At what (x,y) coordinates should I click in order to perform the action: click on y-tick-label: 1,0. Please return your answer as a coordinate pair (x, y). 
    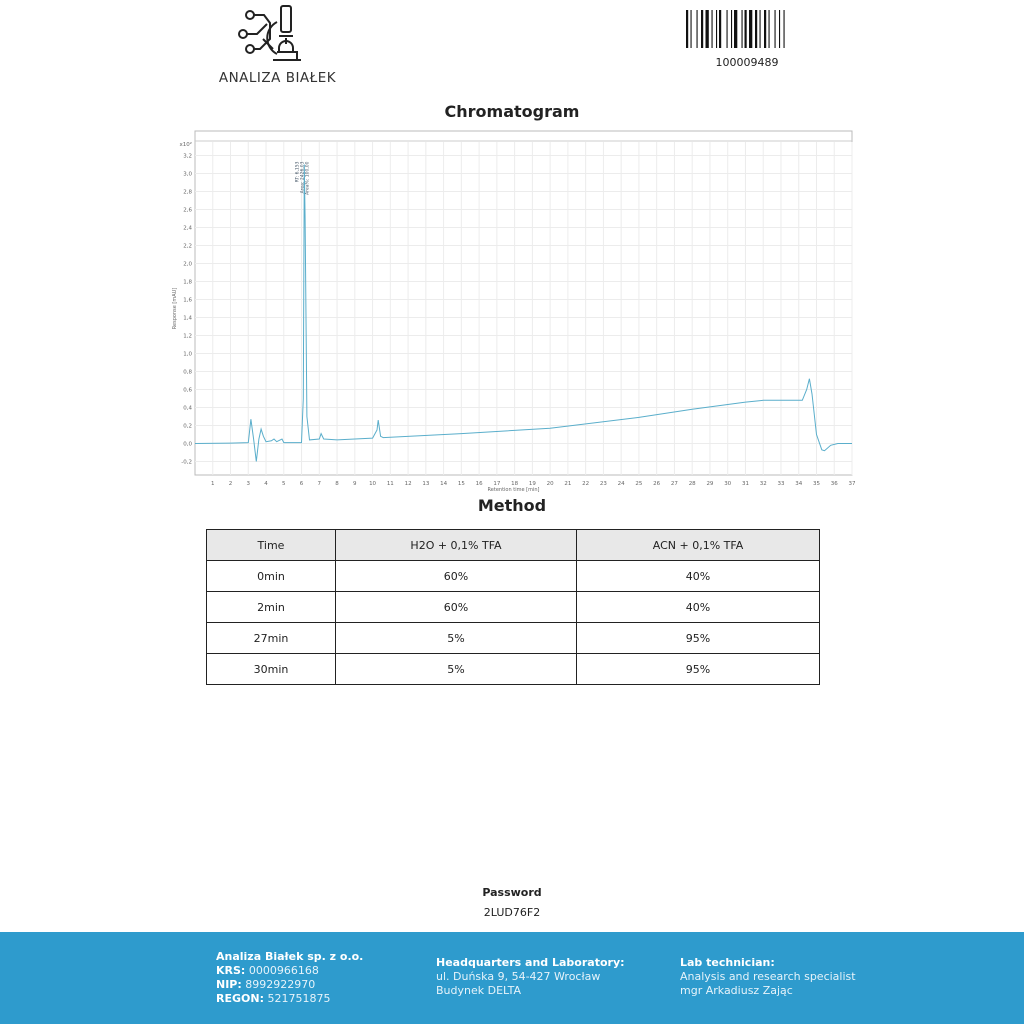
    Looking at the image, I should click on (187, 355).